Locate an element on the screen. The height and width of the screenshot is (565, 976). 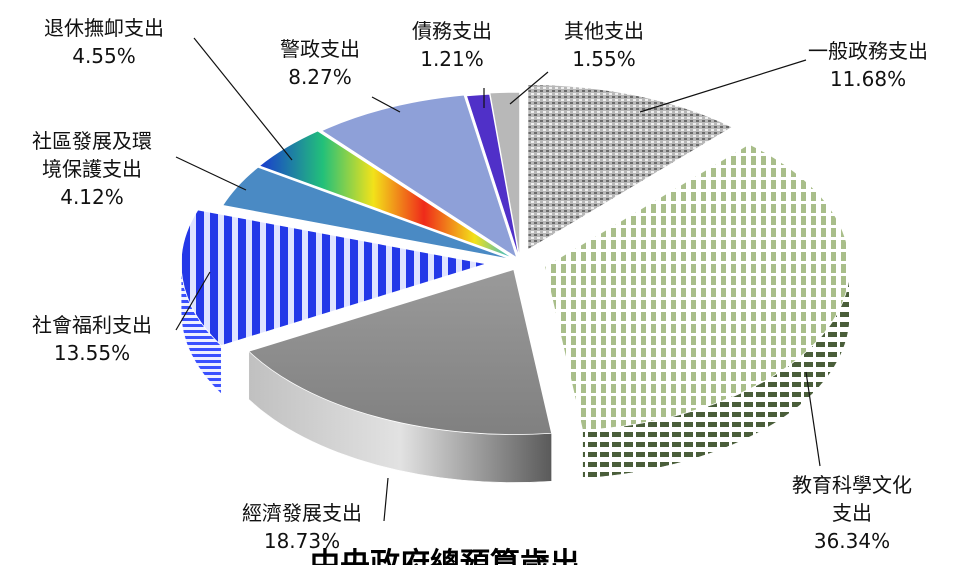
slice-label-7: 債務支出 is located at coordinates (452, 31).